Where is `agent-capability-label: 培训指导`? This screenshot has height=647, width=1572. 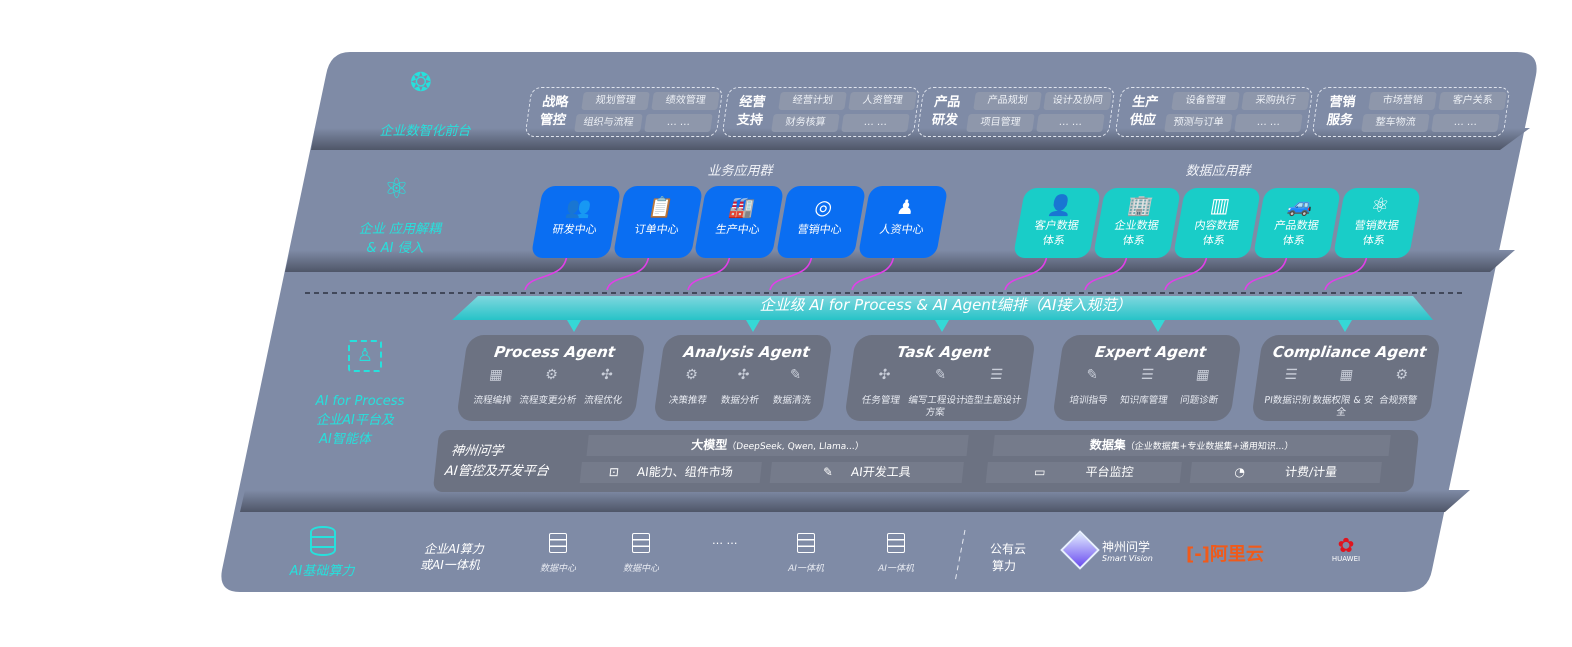 agent-capability-label: 培训指导 is located at coordinates (1088, 400).